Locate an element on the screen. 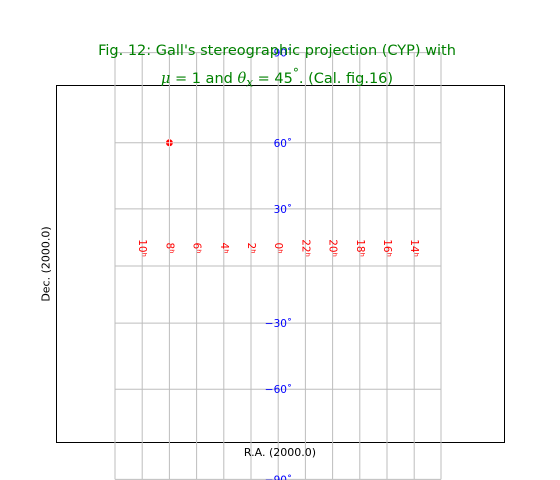 The height and width of the screenshot is (480, 560). data-points is located at coordinates (169, 142).